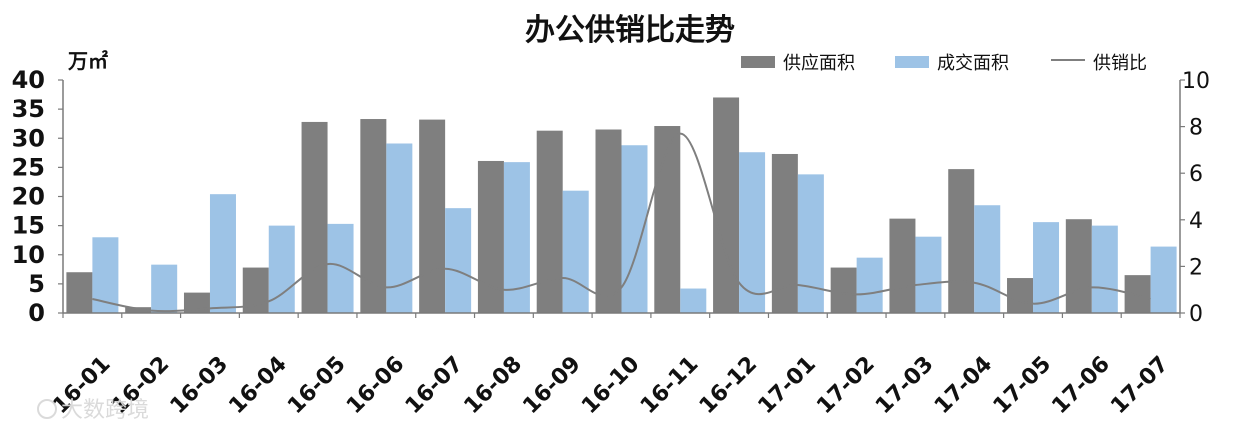 The image size is (1238, 432). What do you see at coordinates (630, 30) in the screenshot?
I see `chart-title: 办公供销比走势` at bounding box center [630, 30].